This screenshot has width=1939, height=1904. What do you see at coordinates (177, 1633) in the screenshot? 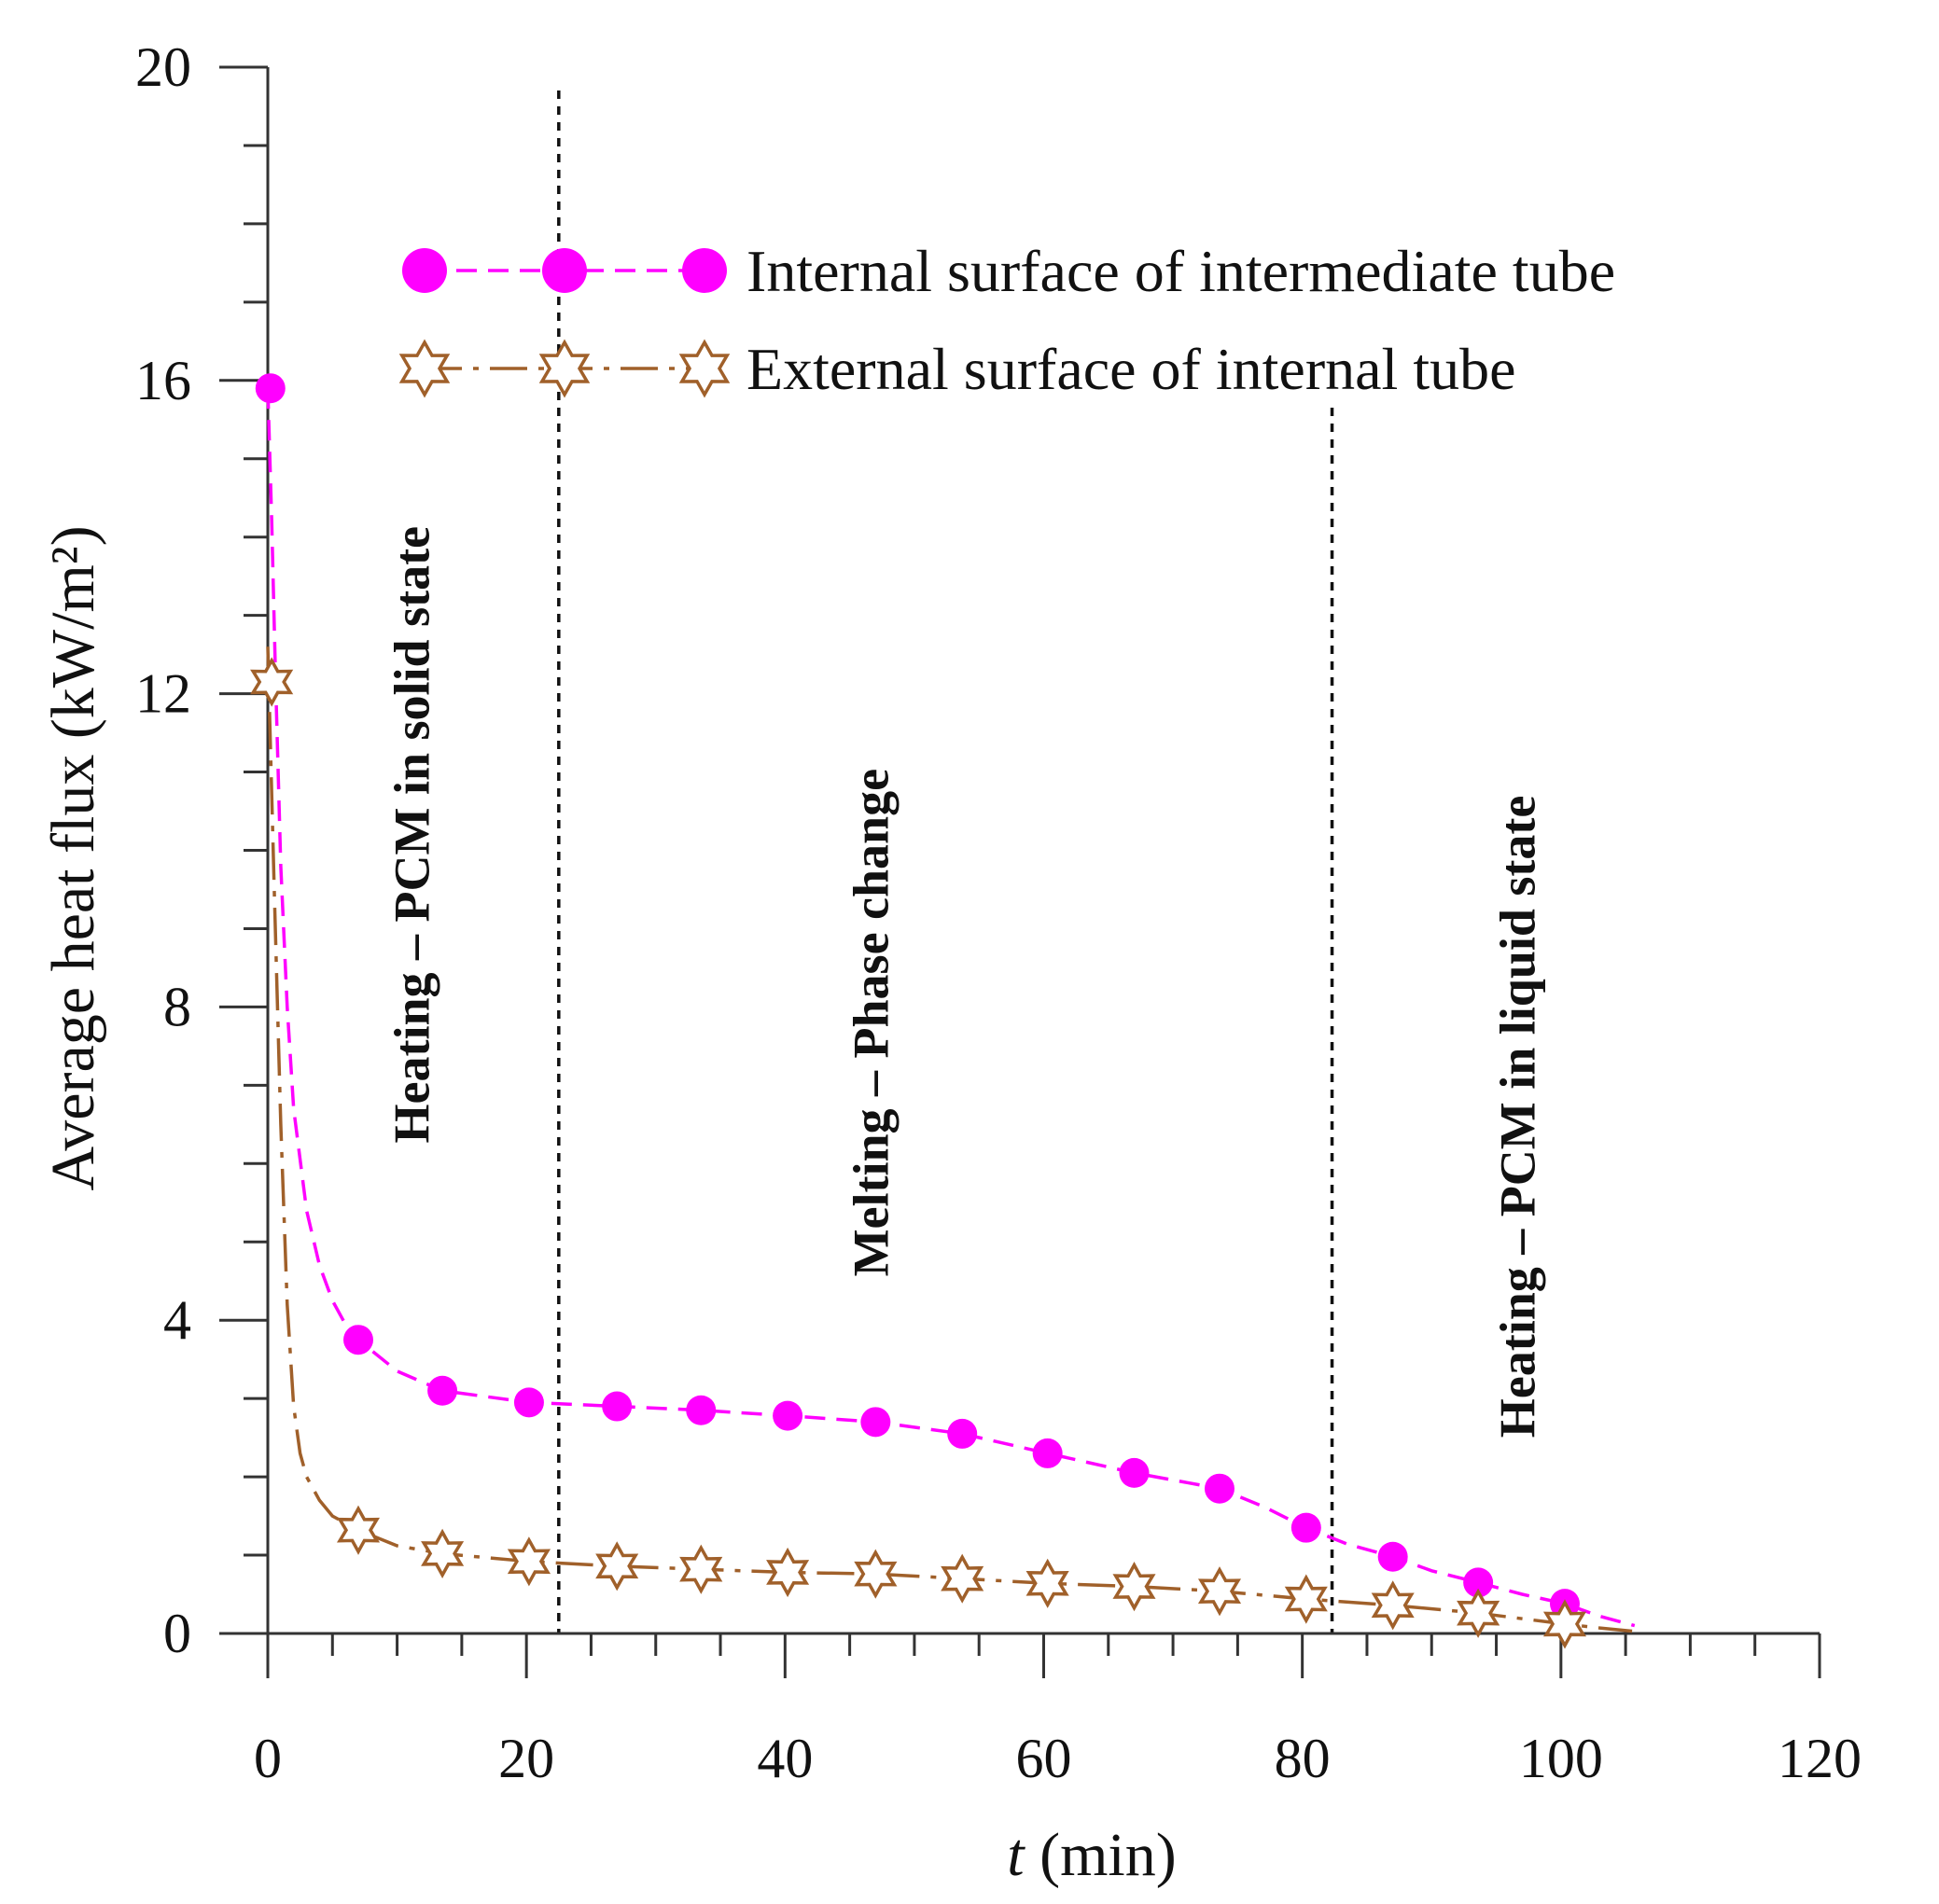
I see `y-tick-label: 0` at bounding box center [177, 1633].